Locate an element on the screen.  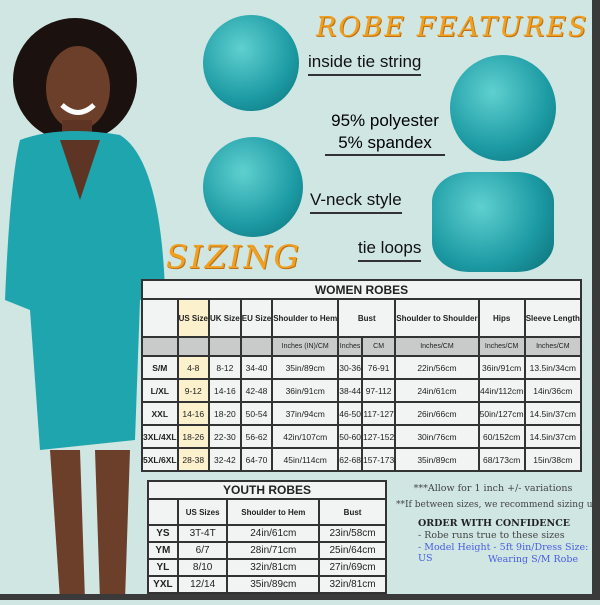
fabric-photo is located at coordinates (503, 108).